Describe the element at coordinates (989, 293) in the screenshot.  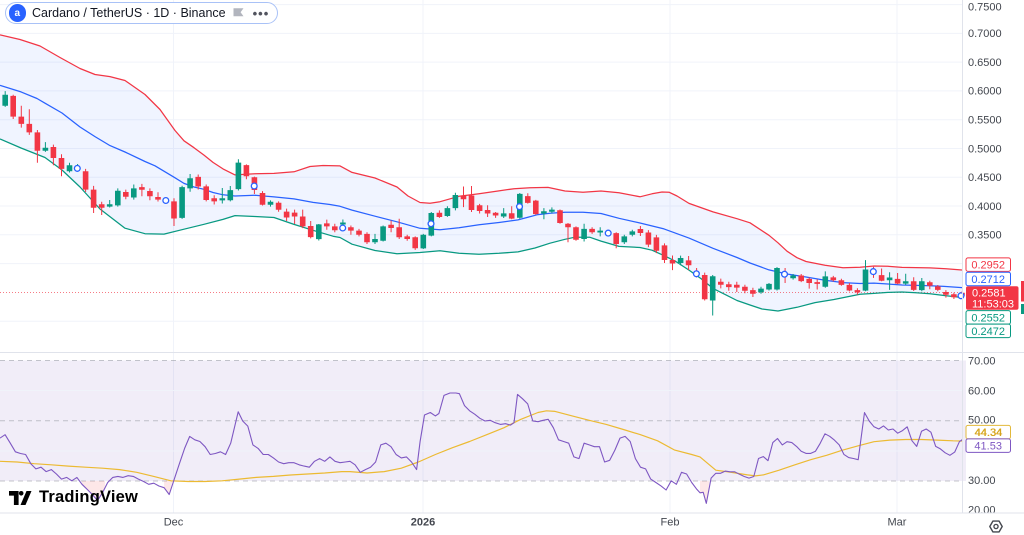
I see `svg-text: 0.2581` at that location.